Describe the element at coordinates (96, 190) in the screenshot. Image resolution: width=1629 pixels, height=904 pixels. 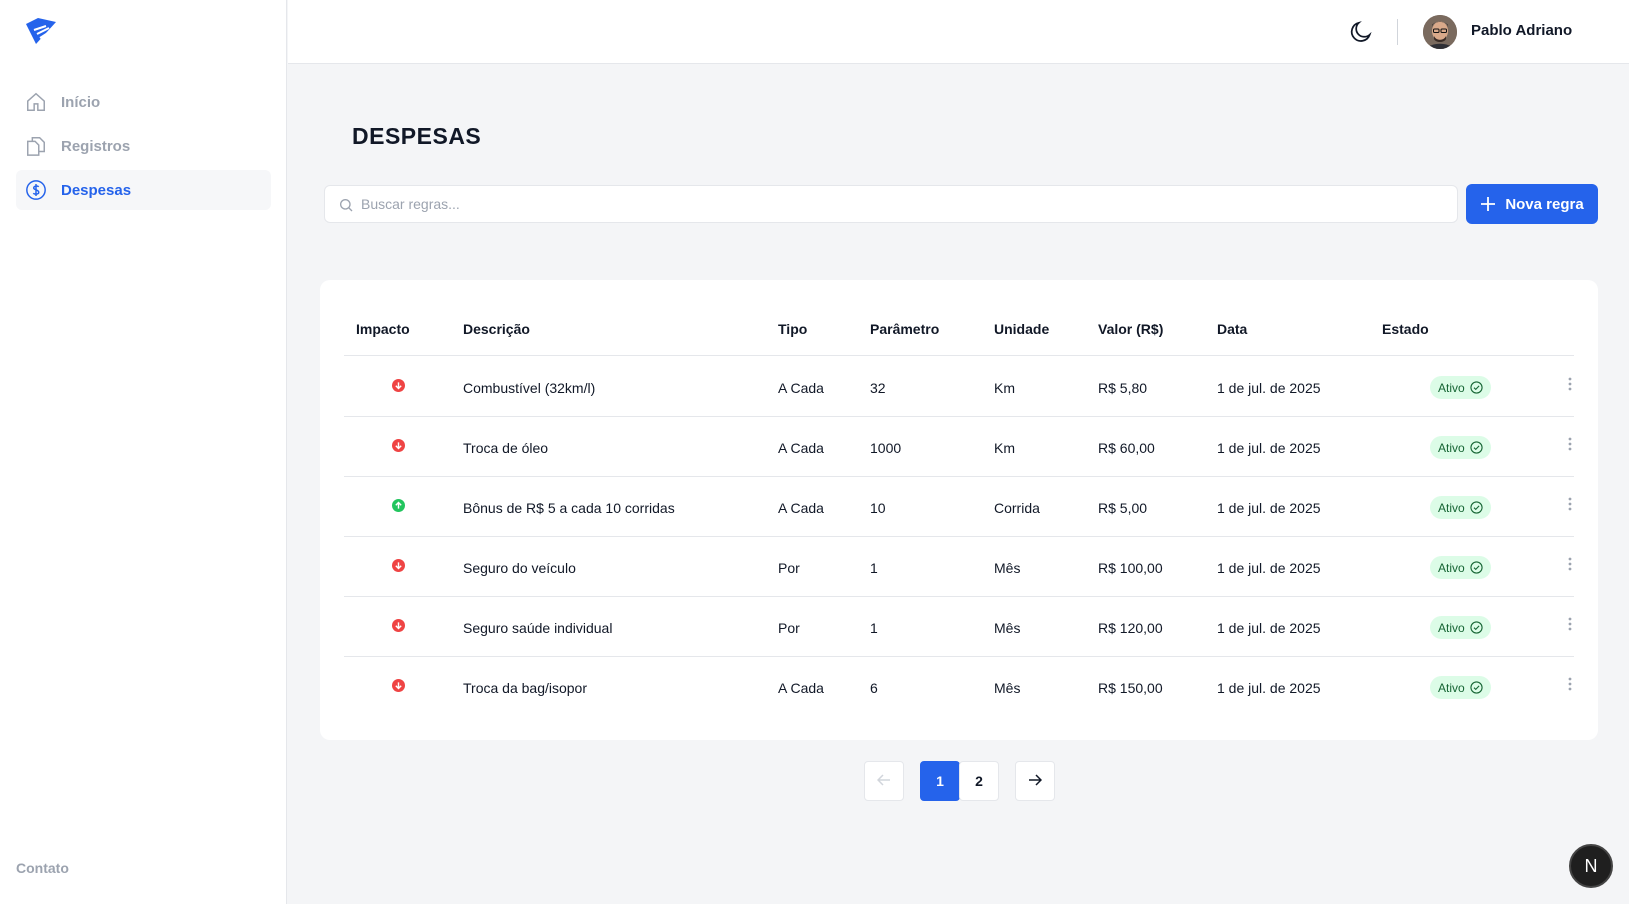
I see `sidebar-item-label: Despesas` at that location.